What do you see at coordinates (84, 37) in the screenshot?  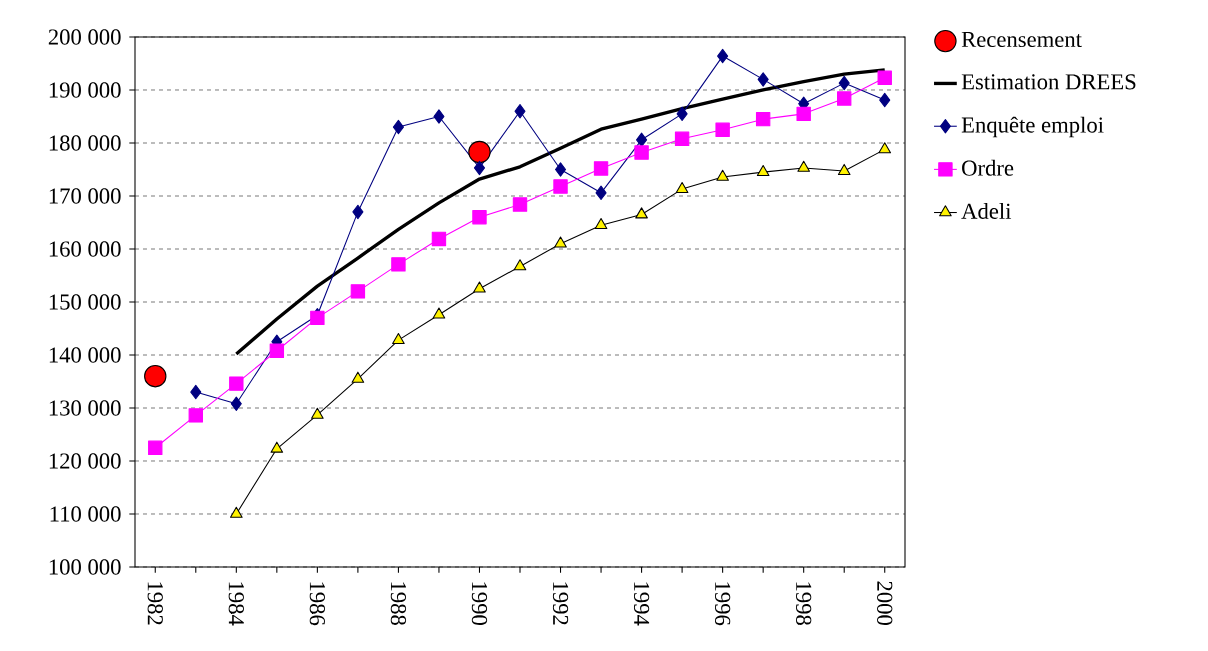 I see `y-tick-label: 200 000` at bounding box center [84, 37].